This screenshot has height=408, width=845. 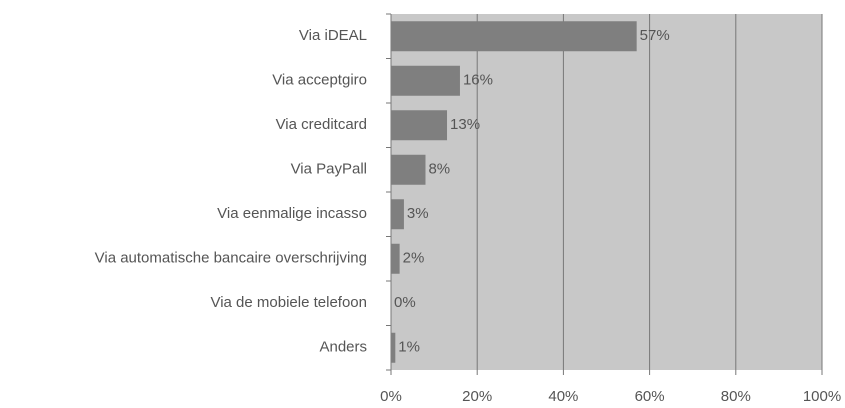 What do you see at coordinates (563, 396) in the screenshot?
I see `x-tick-label: 40%` at bounding box center [563, 396].